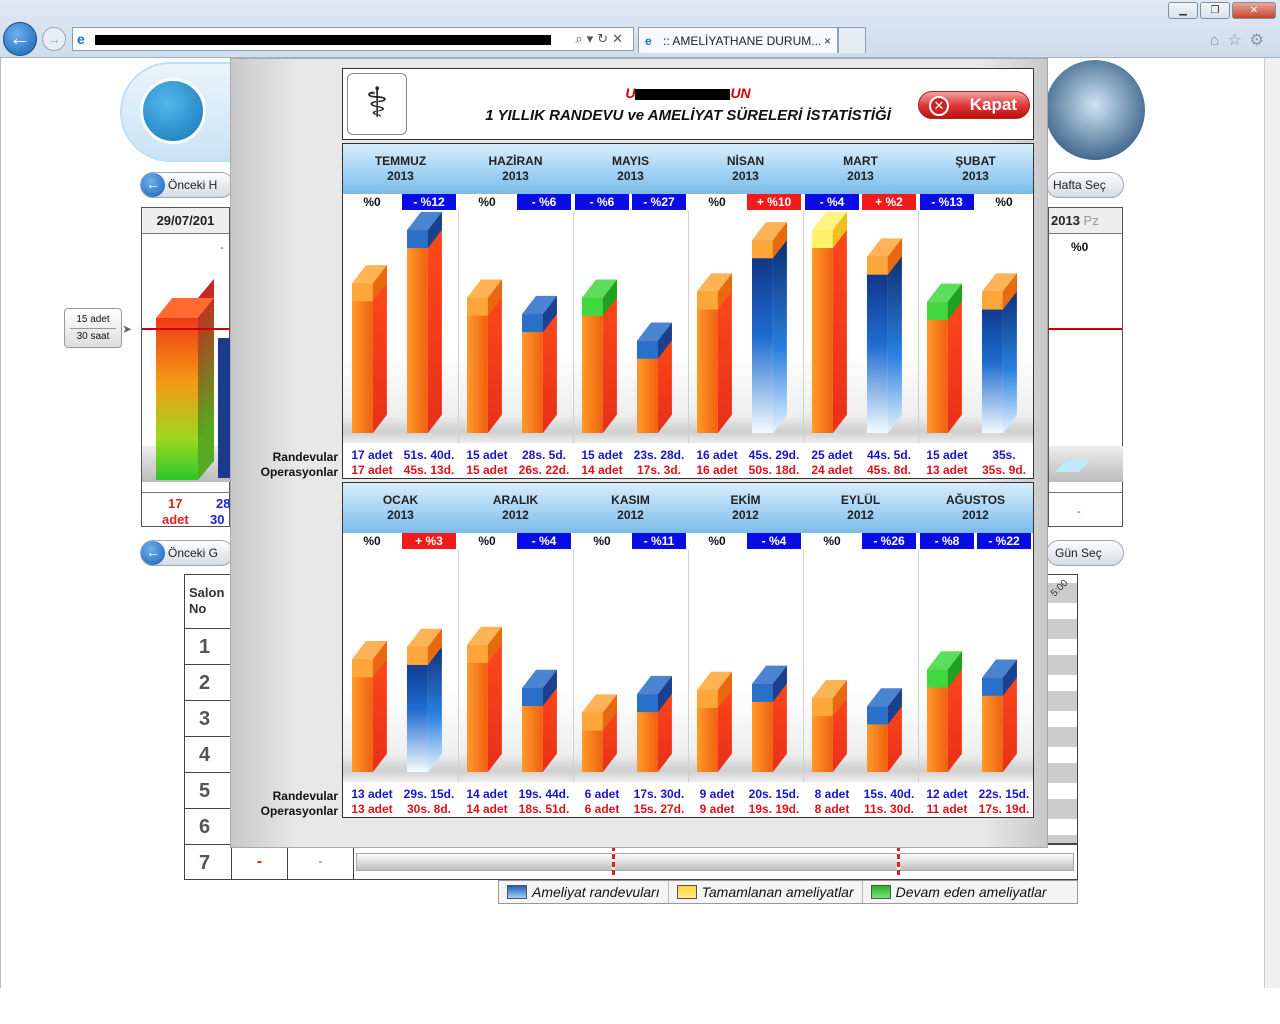 This screenshot has height=1024, width=1280. I want to click on duration-bar-cap, so click(762, 692).